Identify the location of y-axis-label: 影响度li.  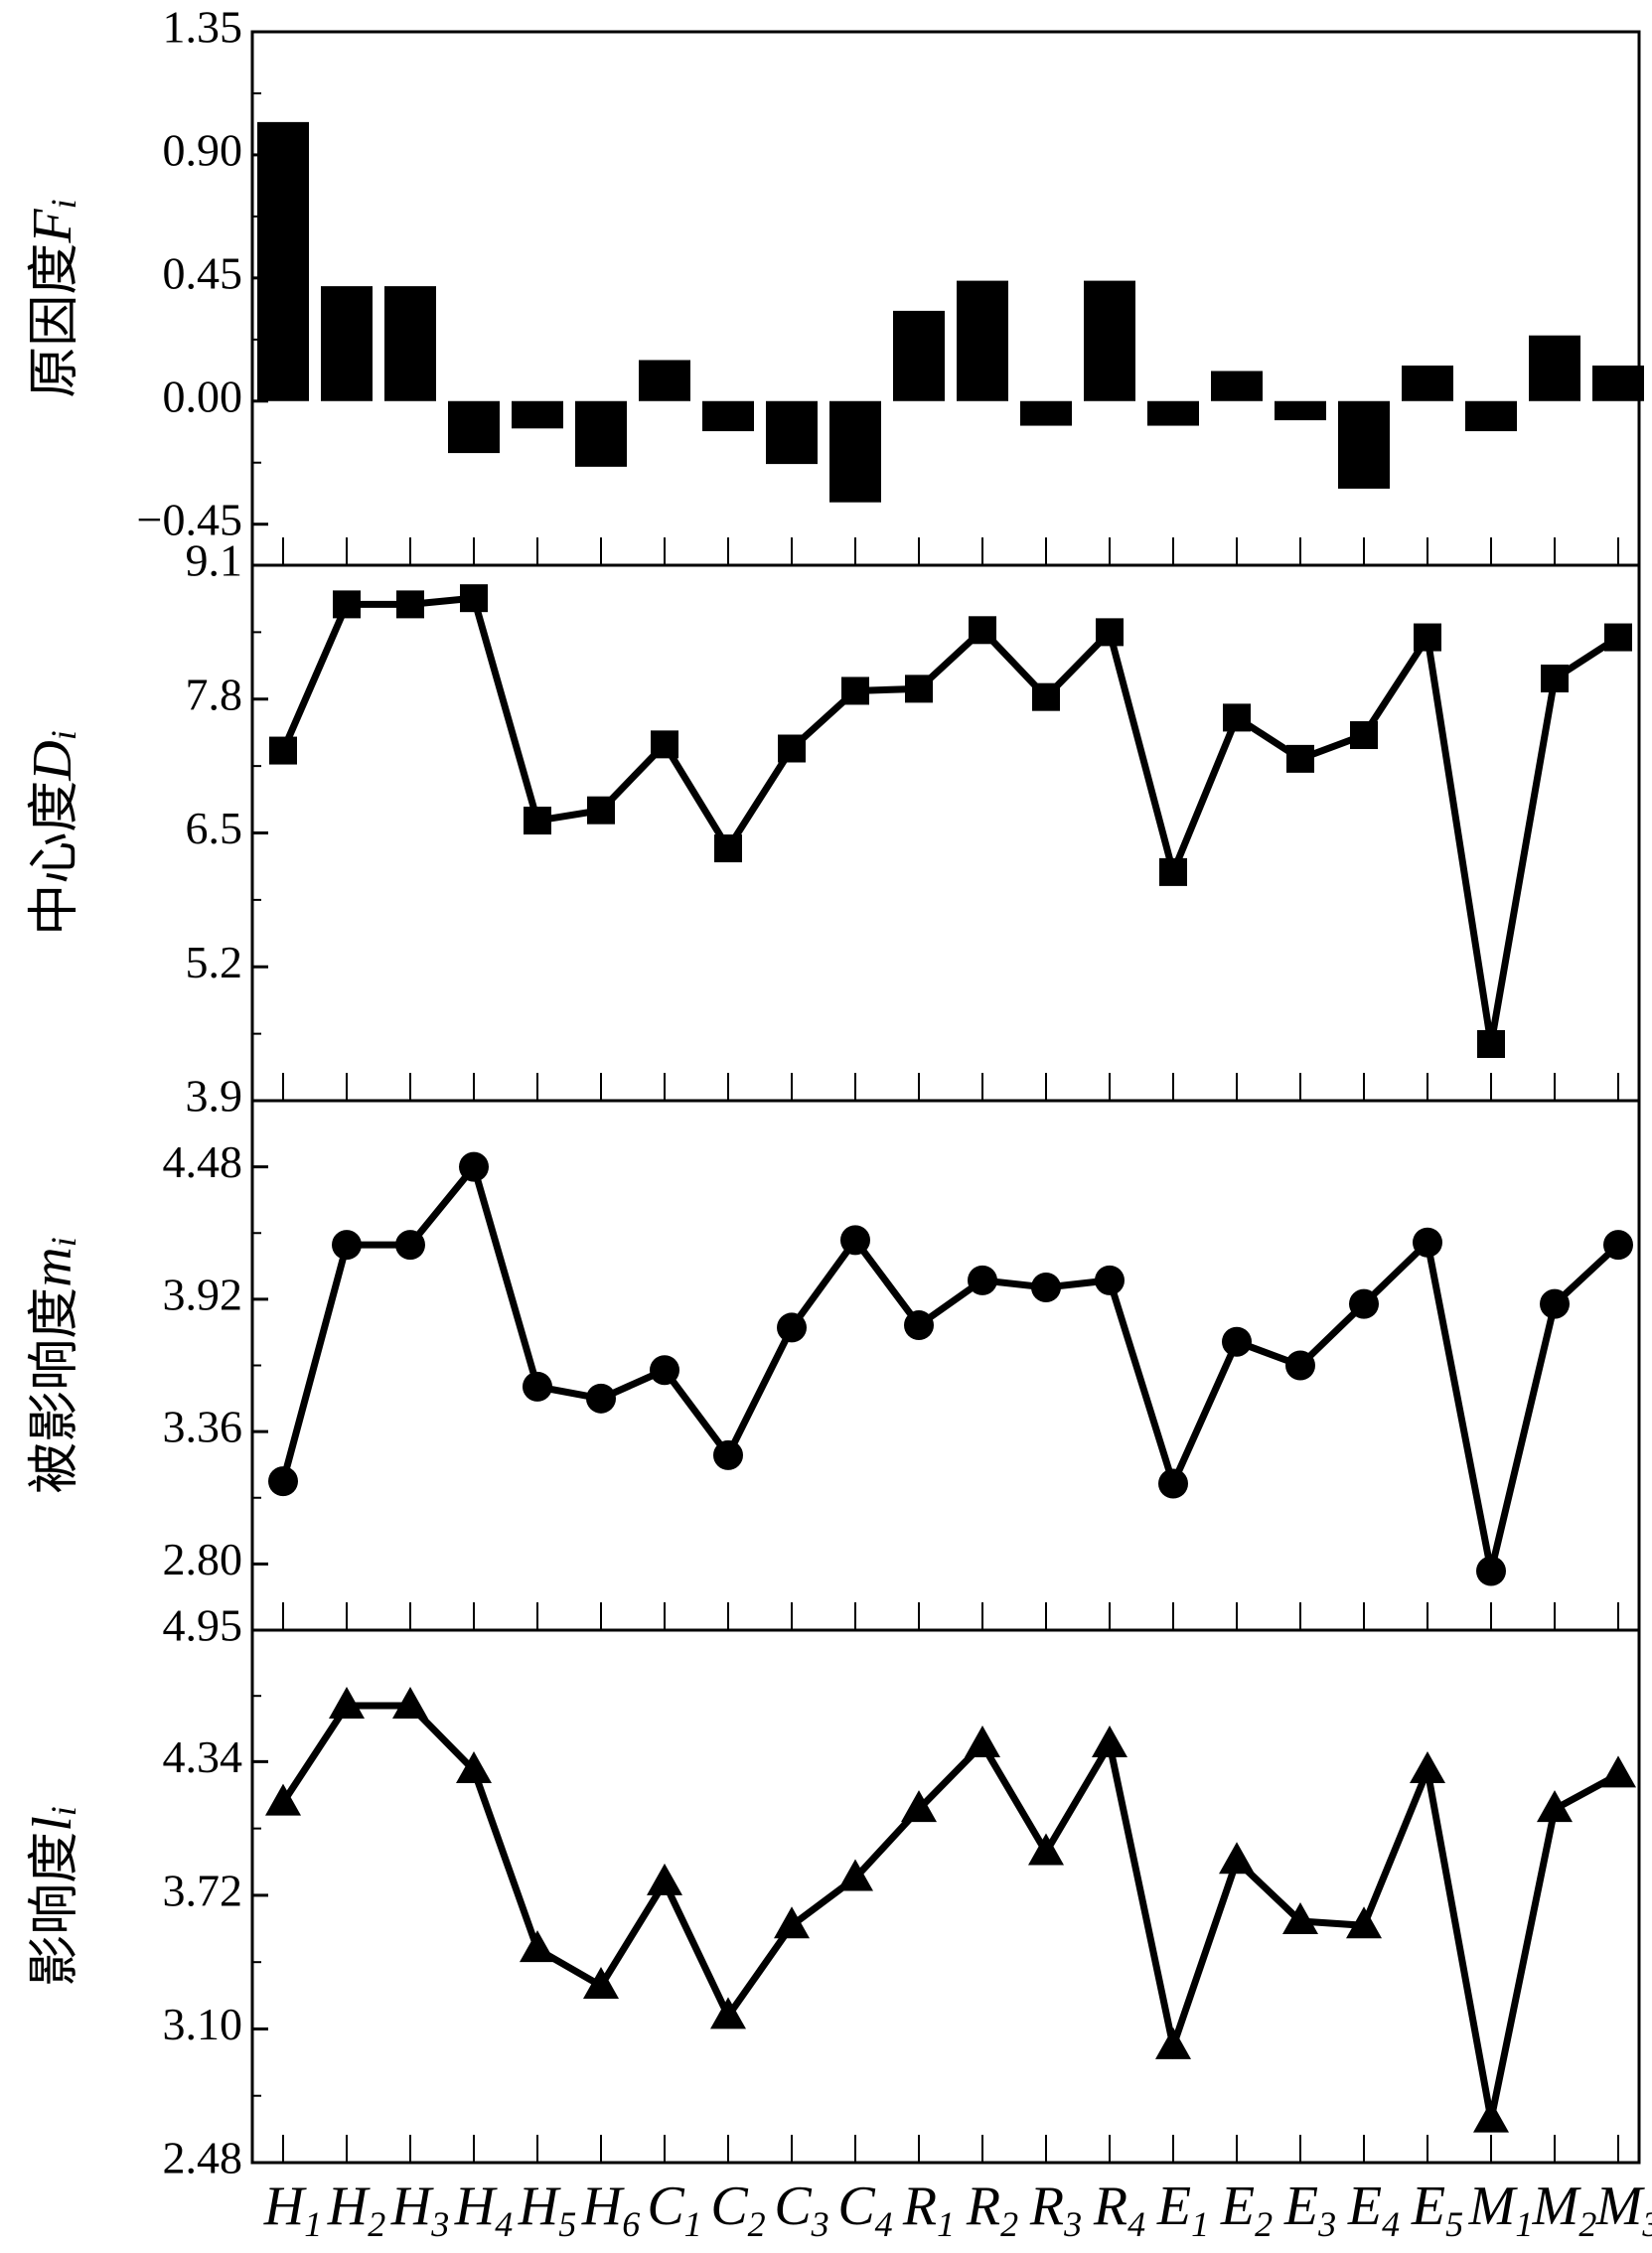
(53, 1896).